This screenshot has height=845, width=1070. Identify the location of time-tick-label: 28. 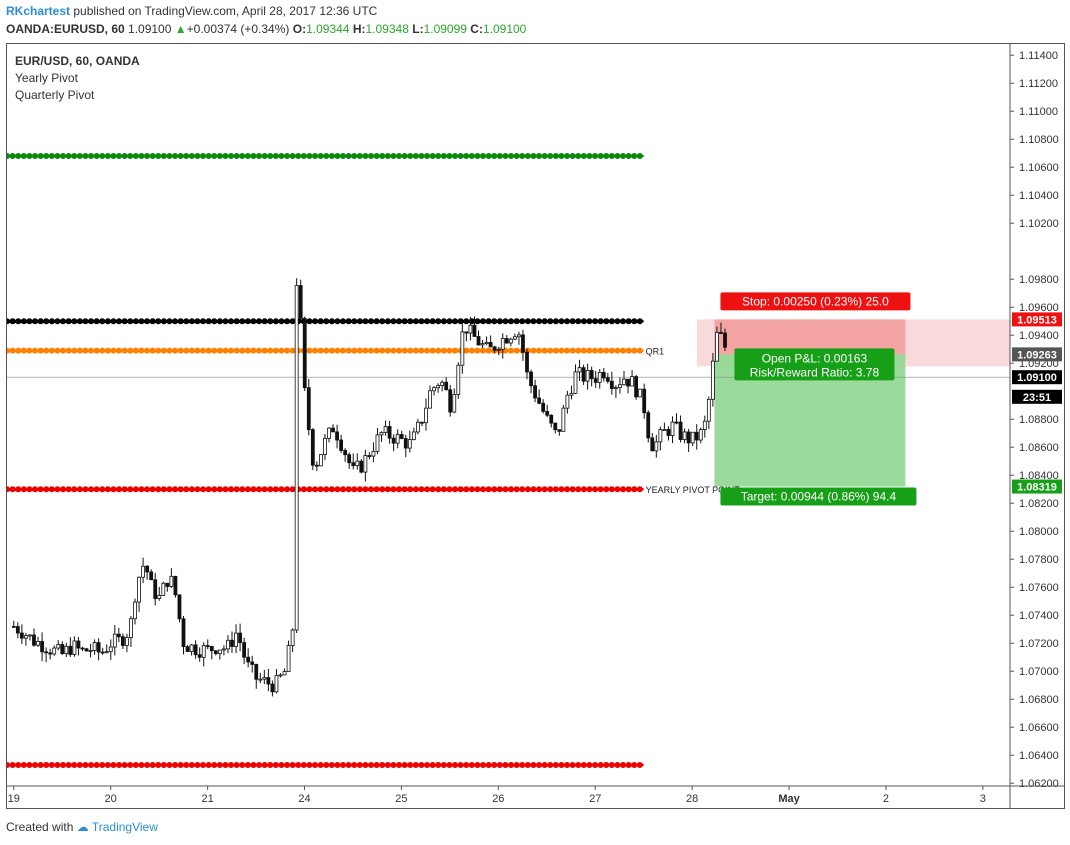
(692, 799).